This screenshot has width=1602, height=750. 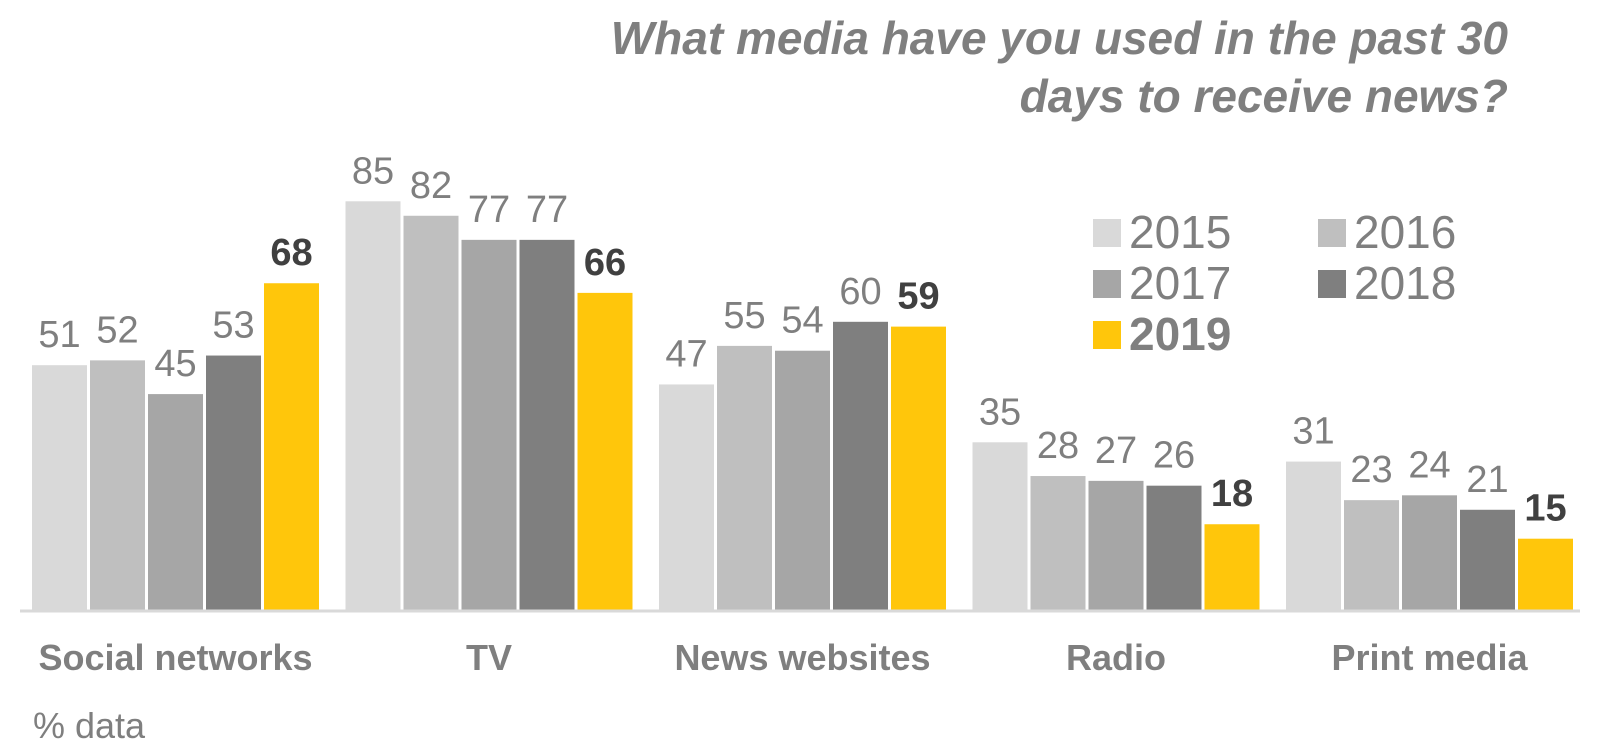 I want to click on value-label-radio-2017: 27, so click(x=1116, y=451).